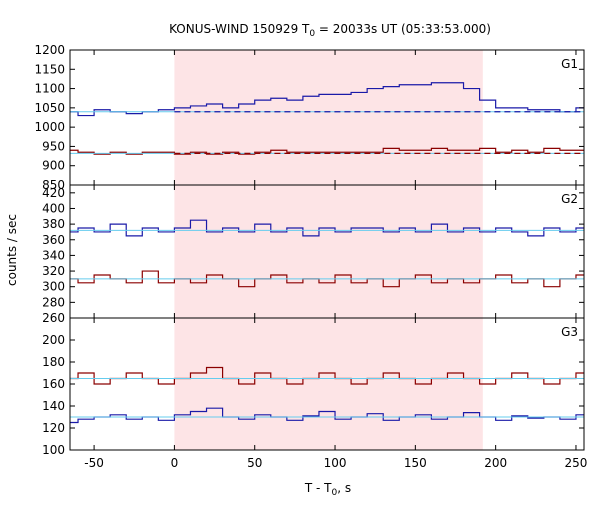 The image size is (600, 505). Describe the element at coordinates (175, 463) in the screenshot. I see `x-tick-label: 0` at that location.